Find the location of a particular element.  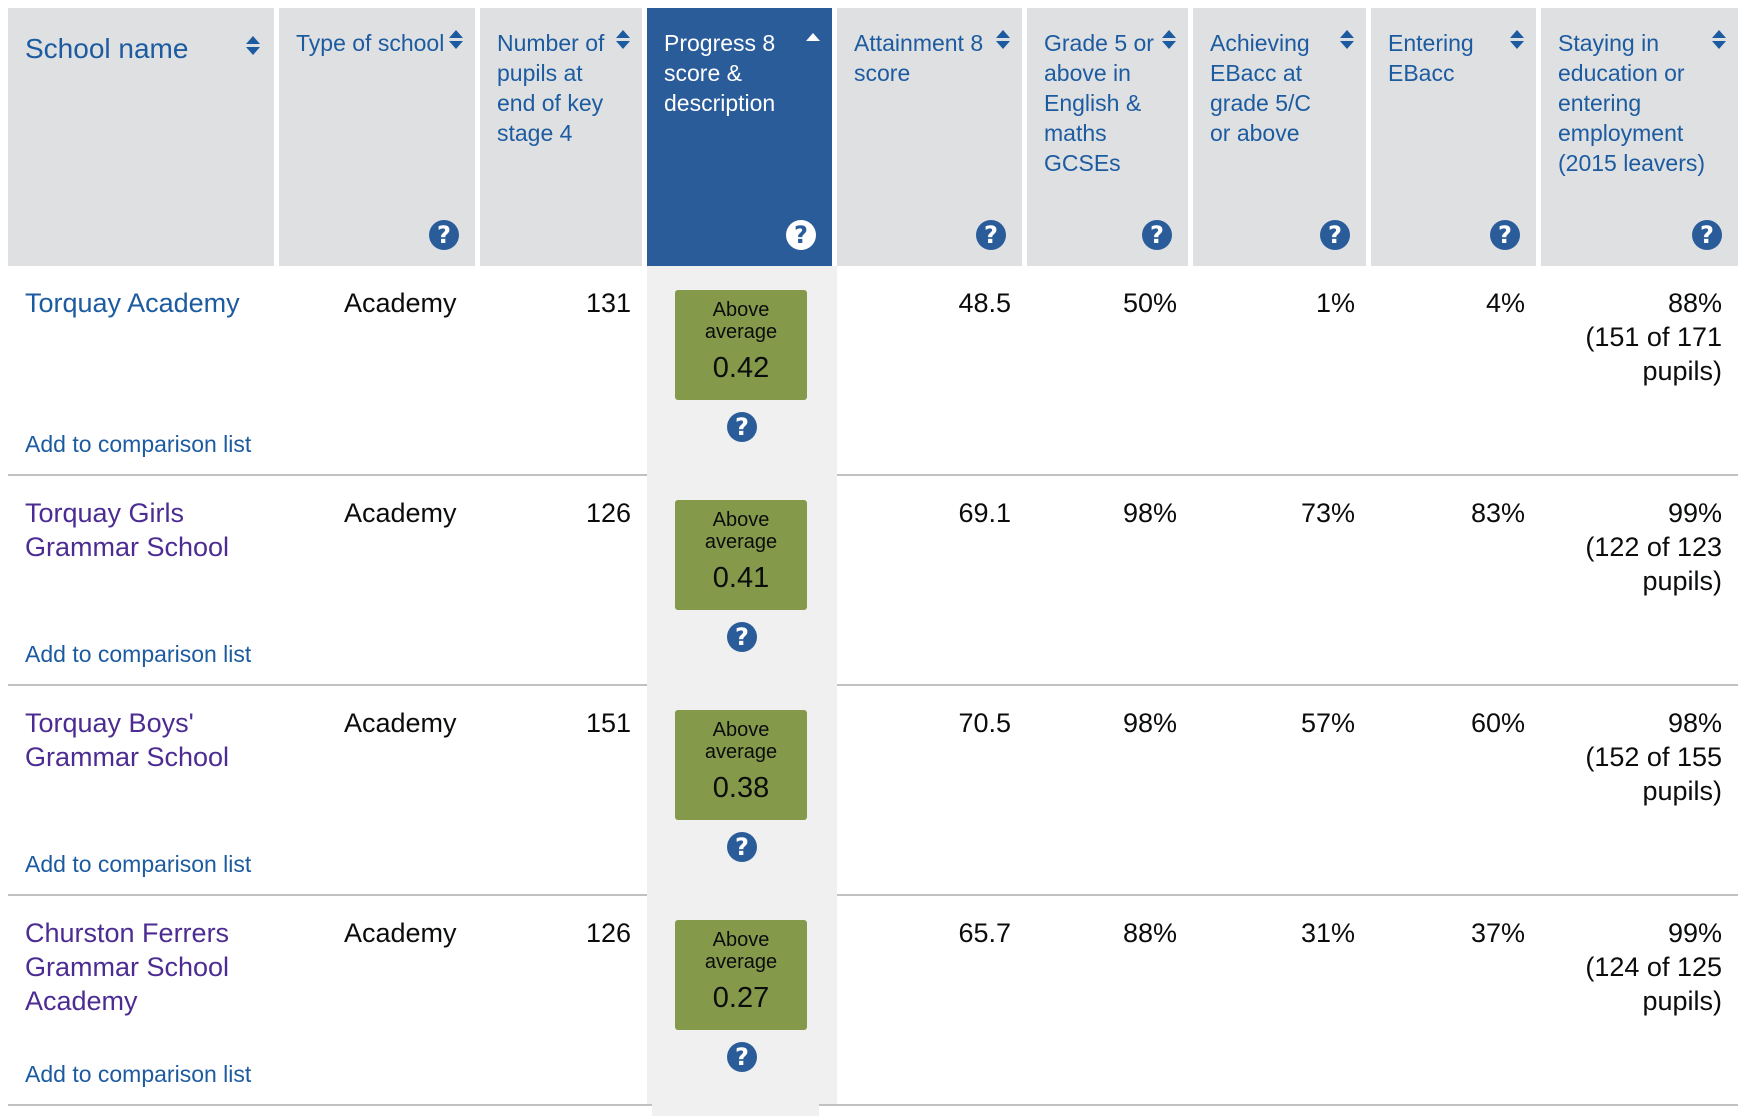

ebacc-achieving-value: 57% is located at coordinates (1327, 723).